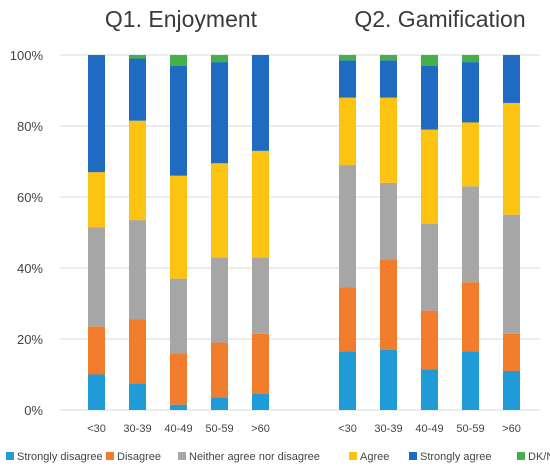 This screenshot has width=550, height=470. Describe the element at coordinates (30, 197) in the screenshot. I see `y-tick-label: 60%` at that location.